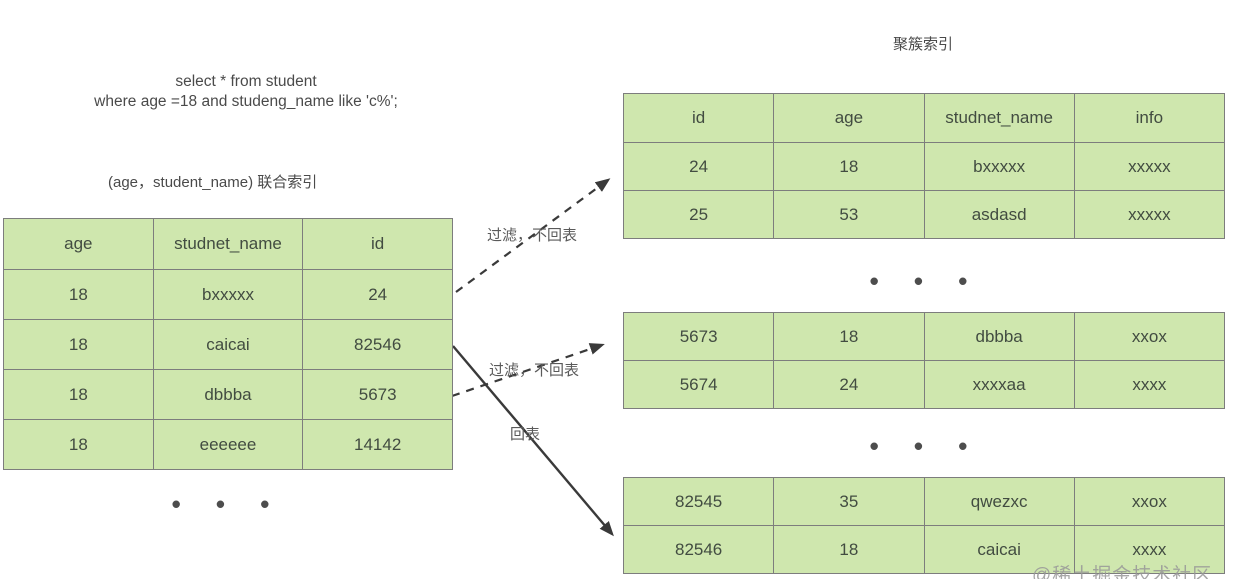 This screenshot has height=579, width=1234. I want to click on table-row: 5674 24 xxxxaa xxxx, so click(924, 384).